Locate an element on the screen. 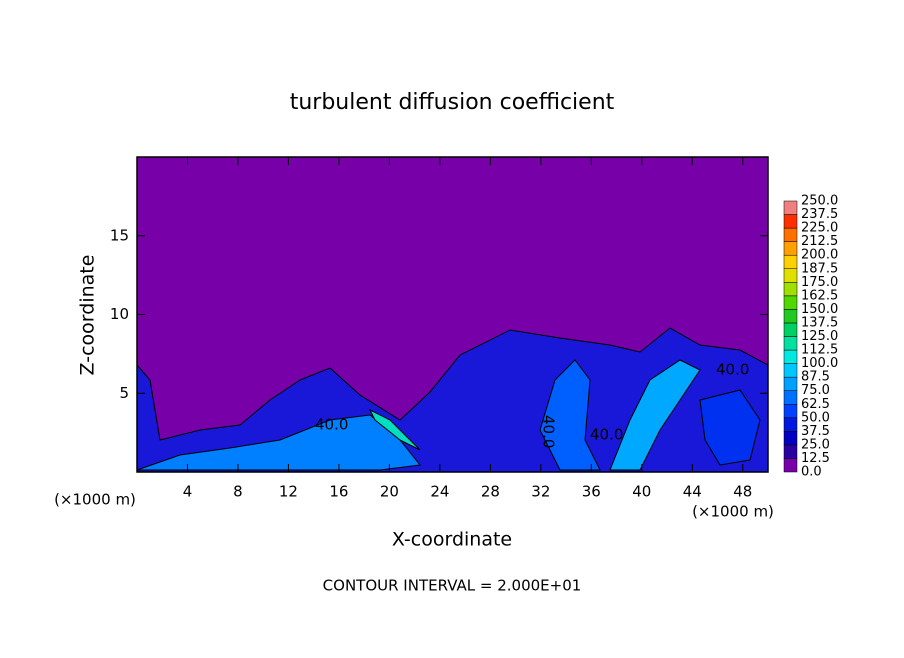 The width and height of the screenshot is (904, 658). x-tick-label: 28 is located at coordinates (490, 492).